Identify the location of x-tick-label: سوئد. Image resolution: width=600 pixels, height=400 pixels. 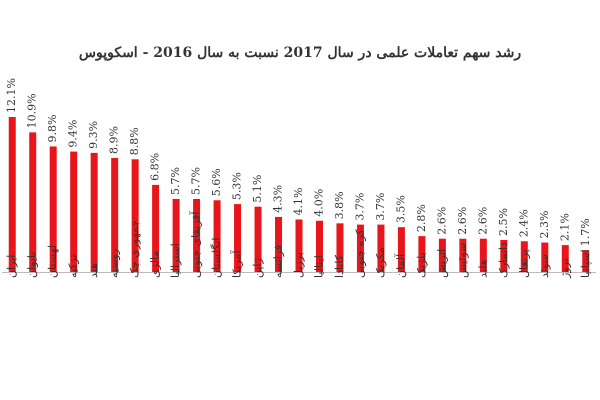
(544, 266).